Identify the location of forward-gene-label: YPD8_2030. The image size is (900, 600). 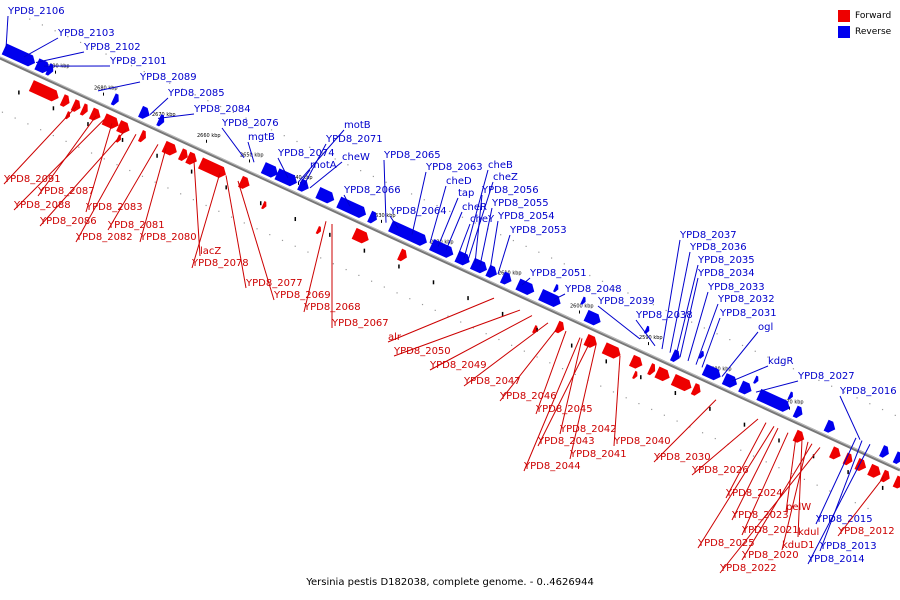
(682, 457).